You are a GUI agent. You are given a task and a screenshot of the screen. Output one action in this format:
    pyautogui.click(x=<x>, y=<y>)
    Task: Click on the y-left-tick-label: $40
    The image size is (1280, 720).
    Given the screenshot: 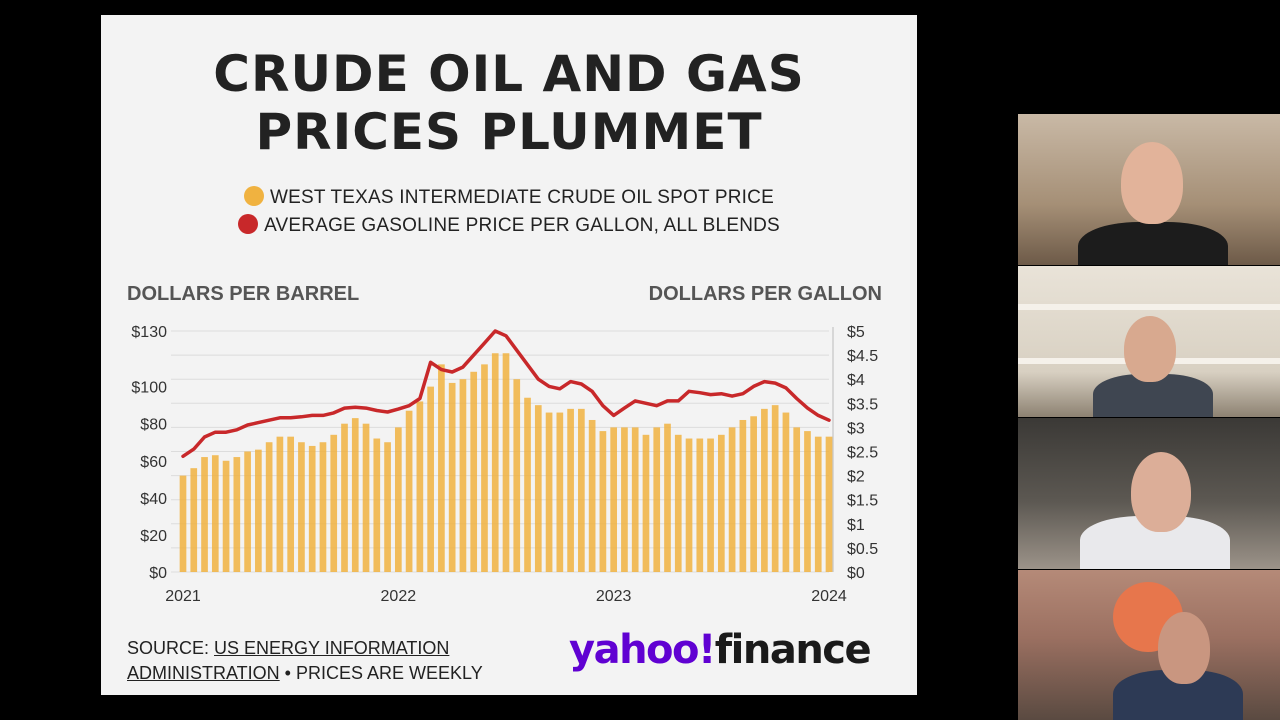 What is the action you would take?
    pyautogui.click(x=153, y=499)
    